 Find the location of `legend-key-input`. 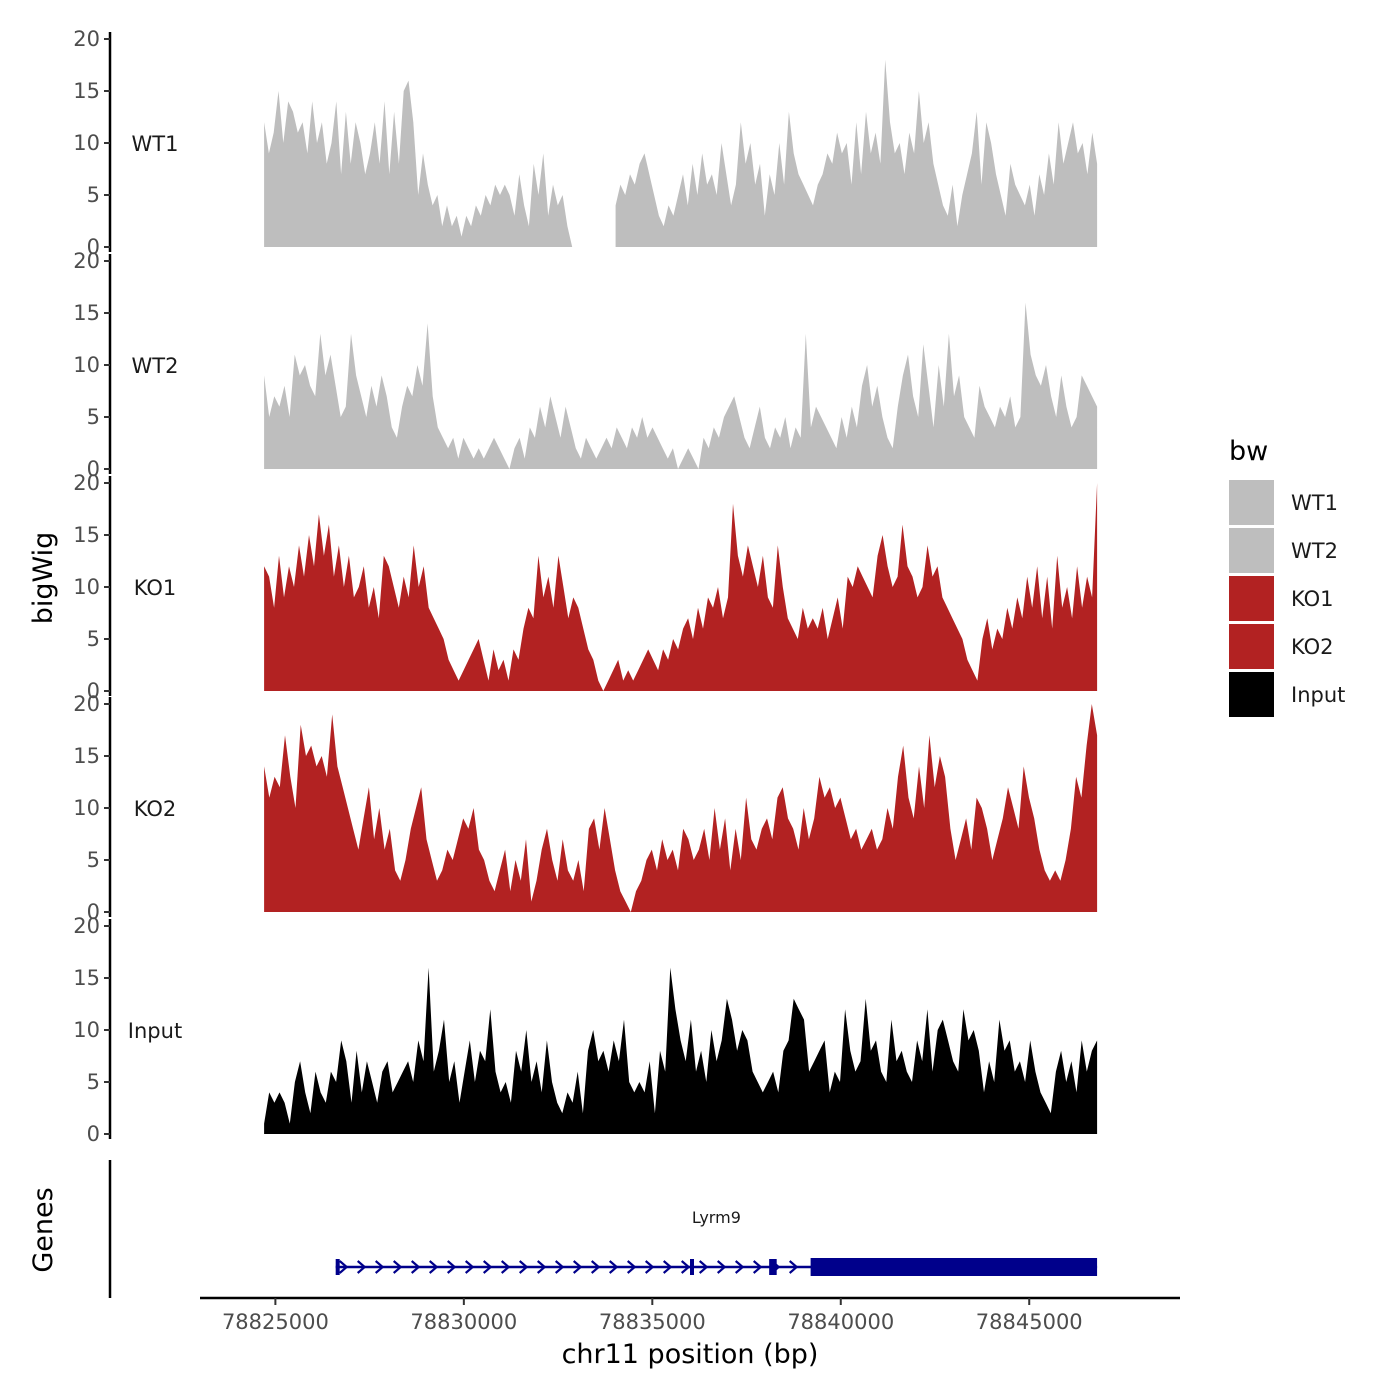

legend-key-input is located at coordinates (1251, 694).